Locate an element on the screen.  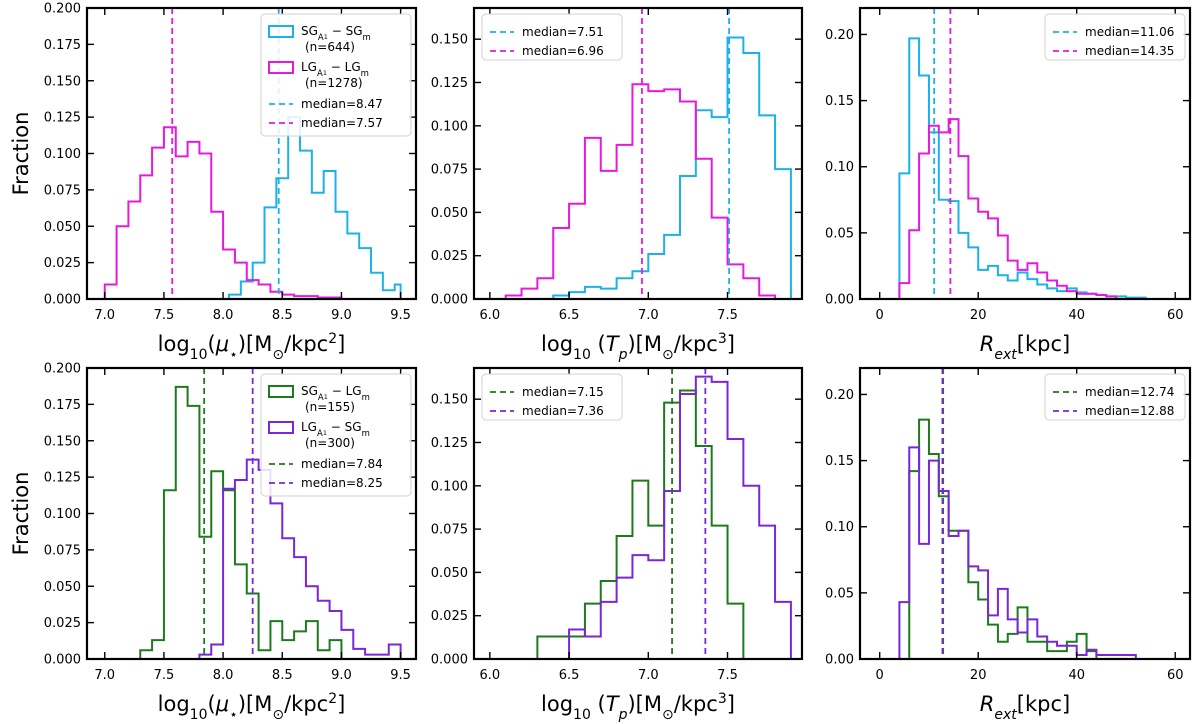
text-span: /kpc is located at coordinates (696, 704).